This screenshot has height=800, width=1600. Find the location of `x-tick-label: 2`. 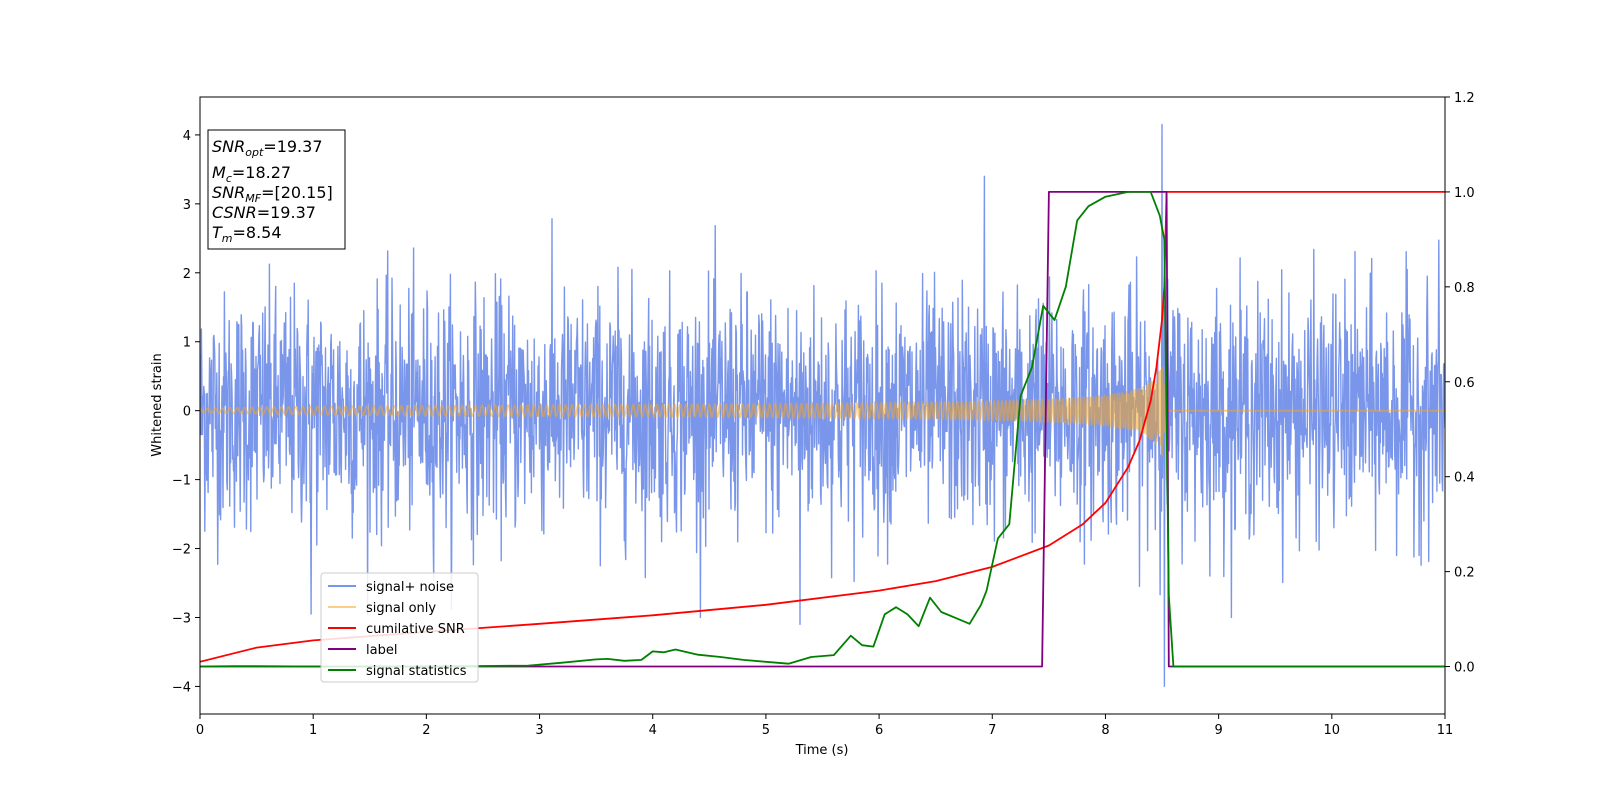

x-tick-label: 2 is located at coordinates (426, 730).